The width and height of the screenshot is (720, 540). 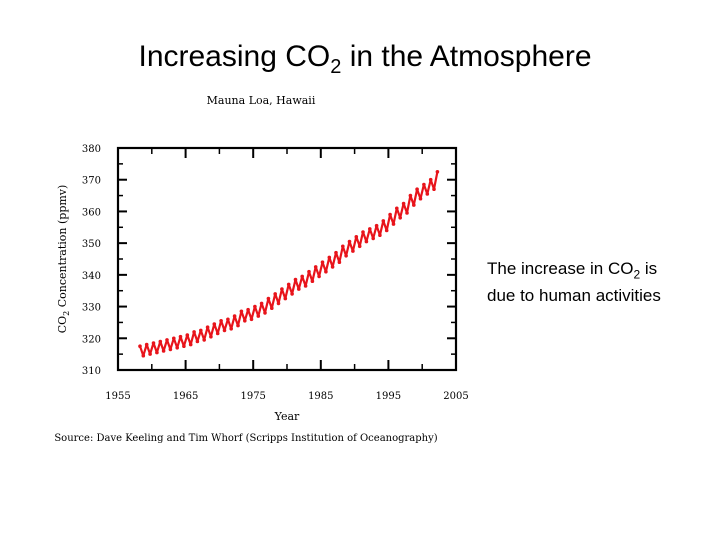 What do you see at coordinates (185, 396) in the screenshot?
I see `x-tick-label: 1965` at bounding box center [185, 396].